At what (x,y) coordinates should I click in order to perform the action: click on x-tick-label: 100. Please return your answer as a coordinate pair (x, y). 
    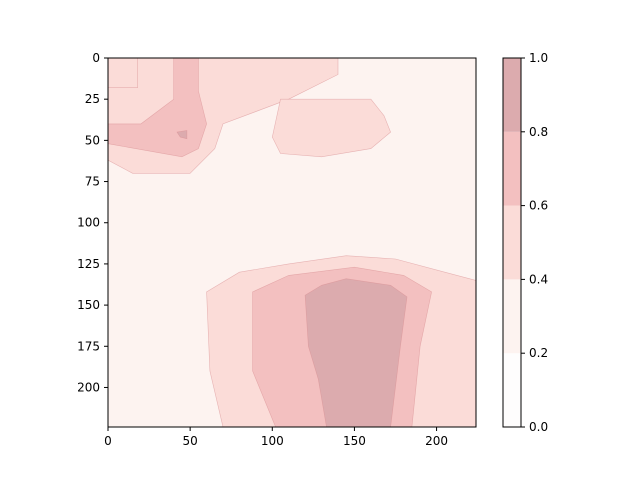
    Looking at the image, I should click on (272, 441).